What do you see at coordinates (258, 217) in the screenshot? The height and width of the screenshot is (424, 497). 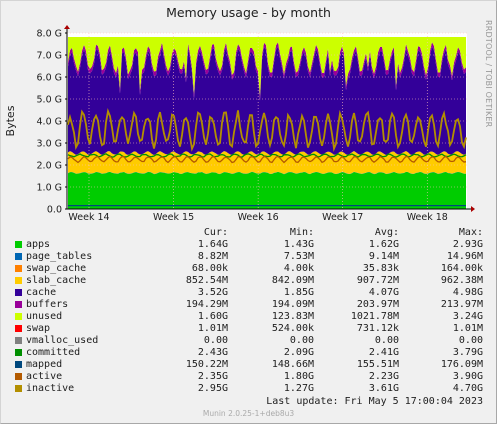 I see `x-tick-label: Week 16` at bounding box center [258, 217].